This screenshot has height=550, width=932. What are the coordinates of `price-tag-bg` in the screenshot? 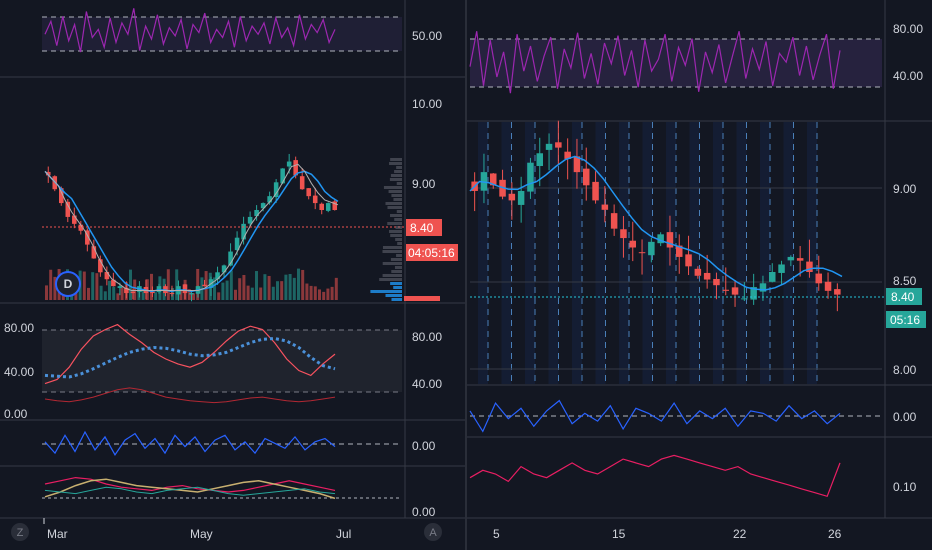 It's located at (424, 227).